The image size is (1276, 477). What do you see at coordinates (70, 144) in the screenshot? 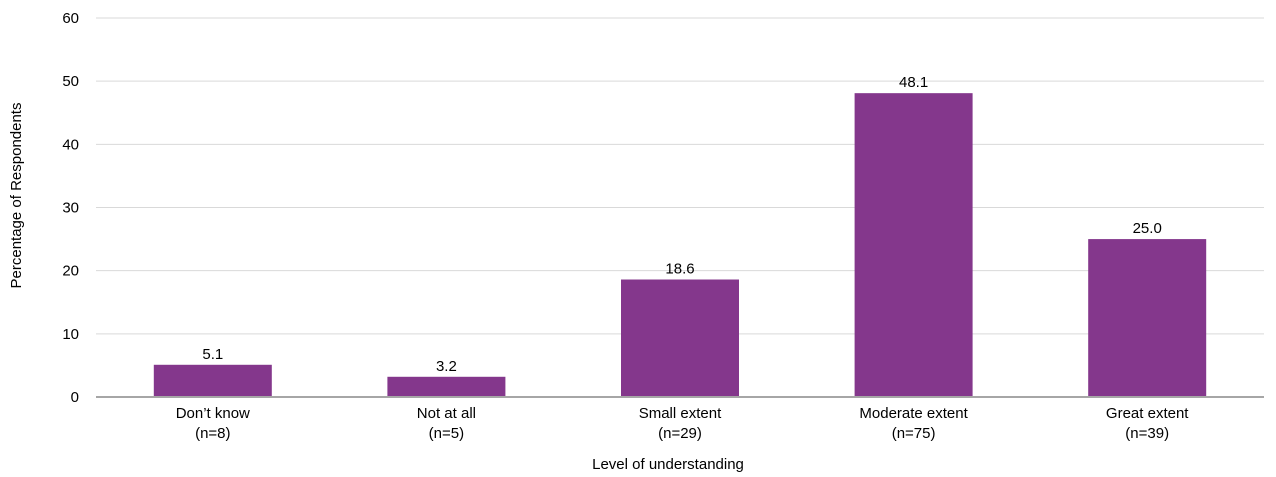
I see `y-tick-label: 40` at bounding box center [70, 144].